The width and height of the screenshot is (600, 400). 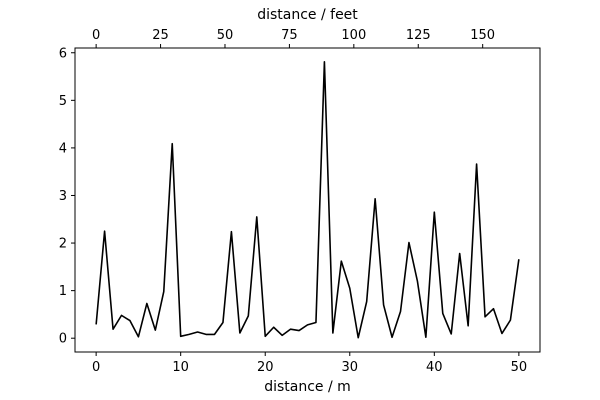 I want to click on x-tick-label: 10, so click(x=180, y=367).